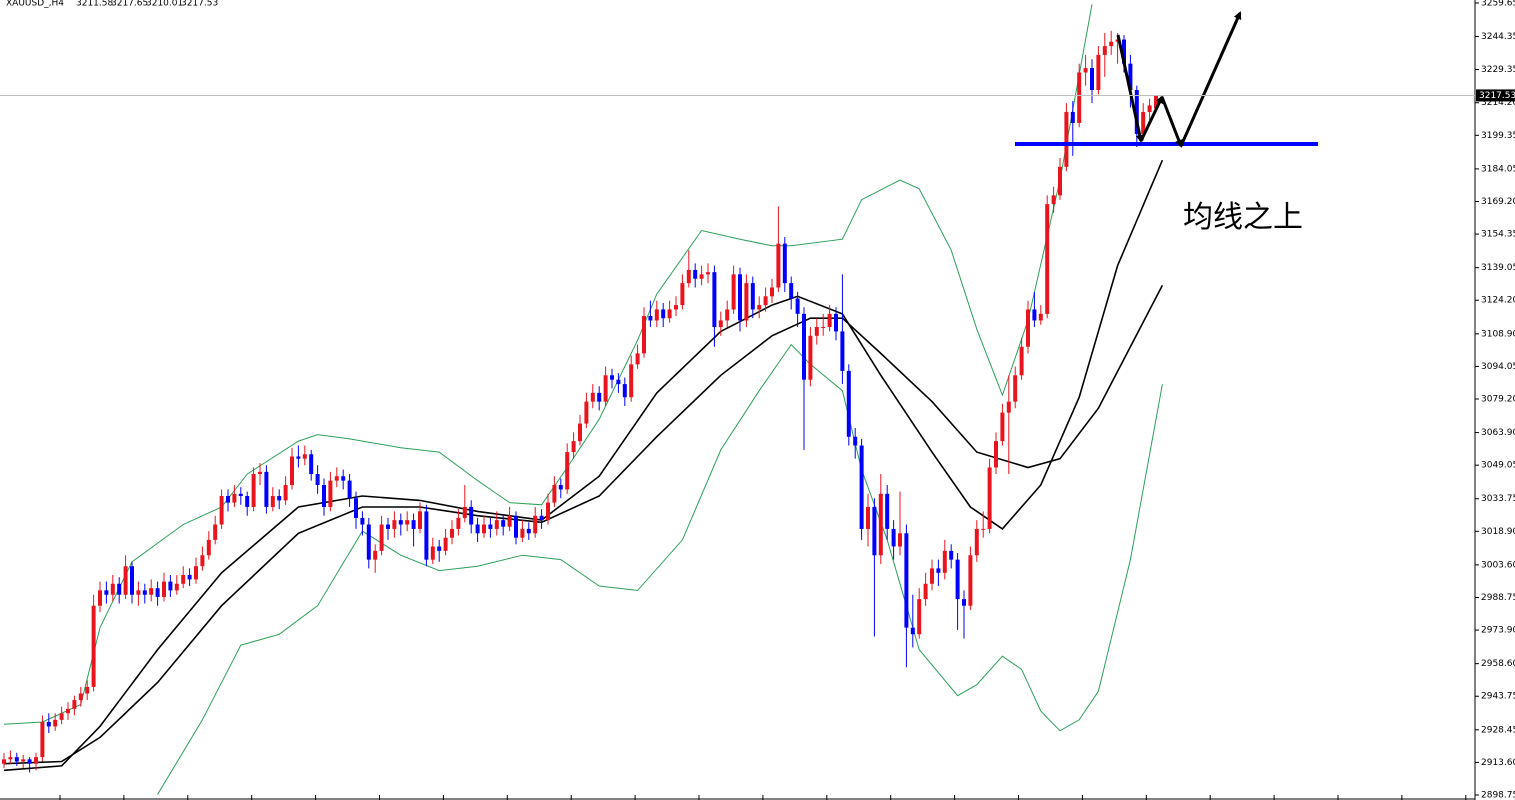 This screenshot has height=800, width=1515. Describe the element at coordinates (35, 4) in the screenshot. I see `symbol: XAUUSD_,H4` at that location.